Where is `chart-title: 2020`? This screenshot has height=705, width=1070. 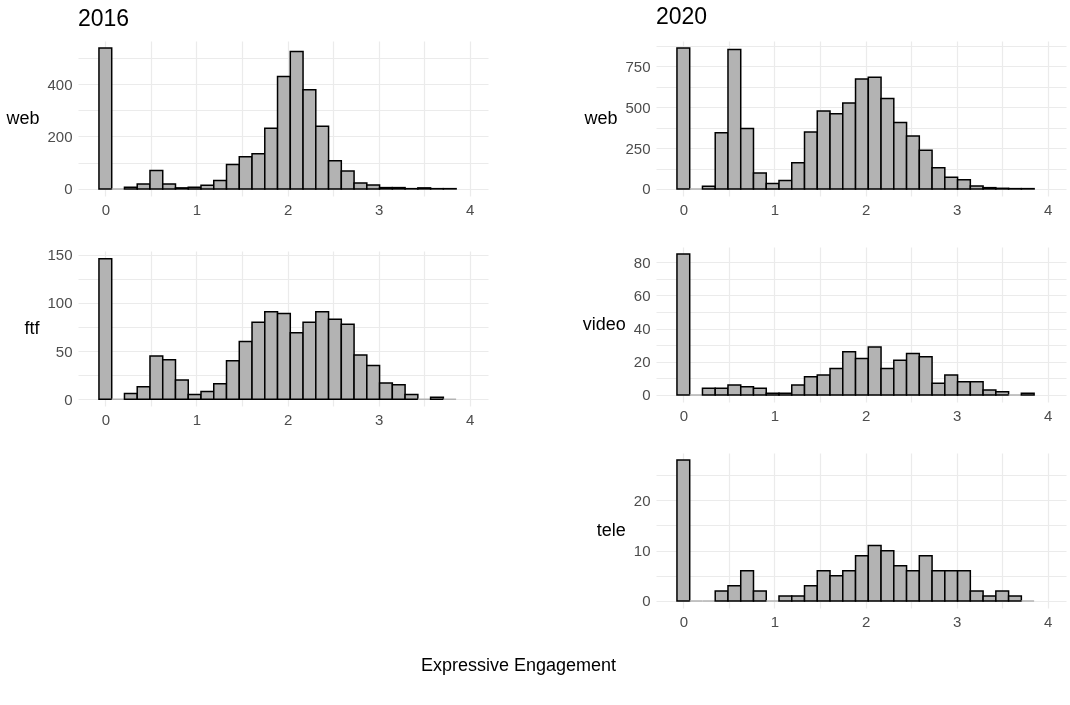
chart-title: 2020 is located at coordinates (682, 15).